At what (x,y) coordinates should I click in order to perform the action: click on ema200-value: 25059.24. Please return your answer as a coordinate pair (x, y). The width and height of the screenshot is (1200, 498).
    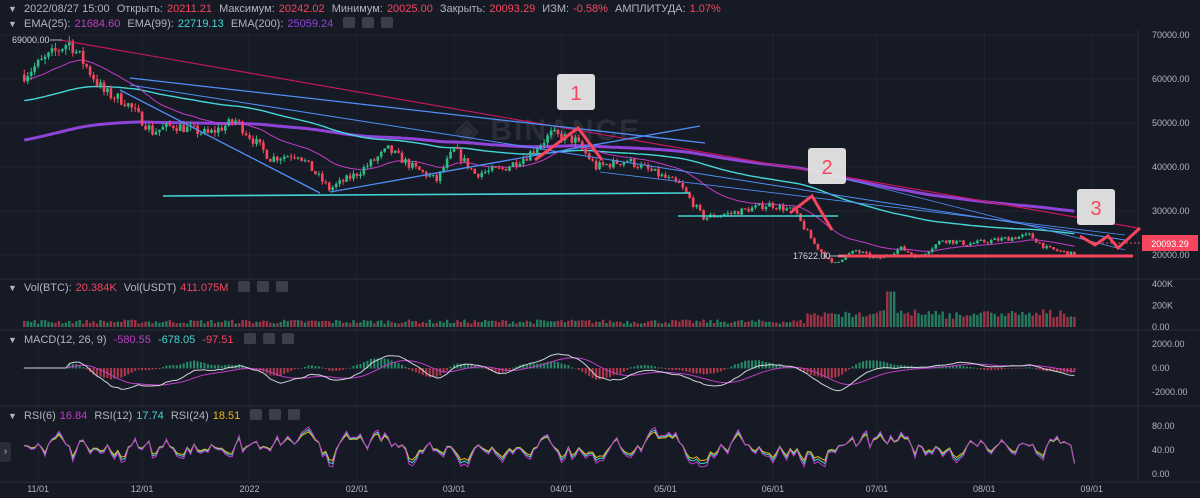
    Looking at the image, I should click on (310, 24).